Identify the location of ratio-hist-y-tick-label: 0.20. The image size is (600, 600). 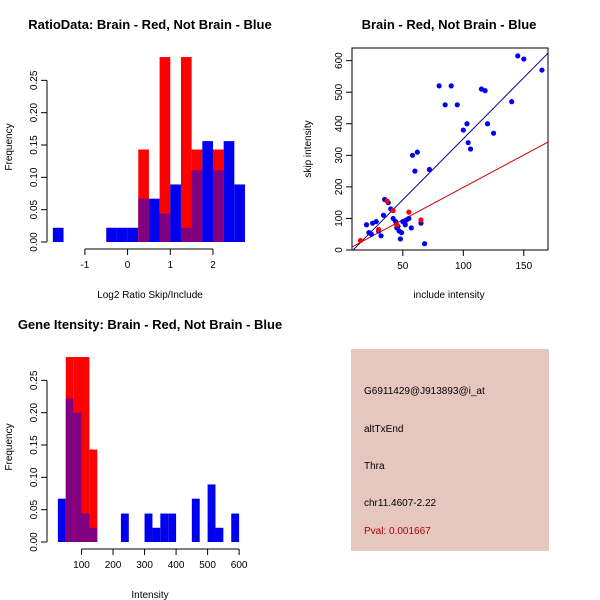
(34, 112).